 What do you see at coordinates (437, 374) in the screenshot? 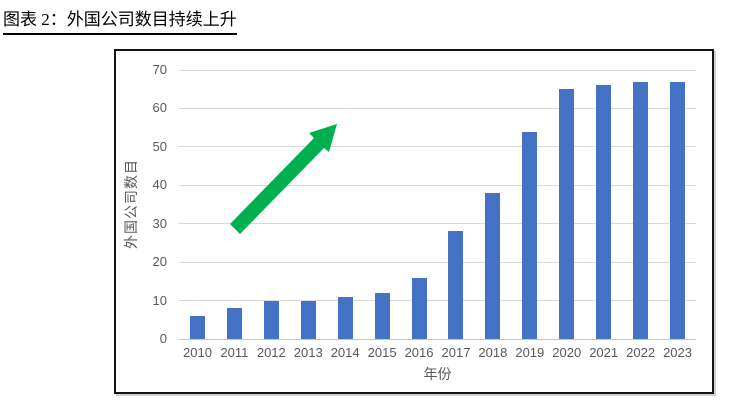
I see `x-axis-title: 年份` at bounding box center [437, 374].